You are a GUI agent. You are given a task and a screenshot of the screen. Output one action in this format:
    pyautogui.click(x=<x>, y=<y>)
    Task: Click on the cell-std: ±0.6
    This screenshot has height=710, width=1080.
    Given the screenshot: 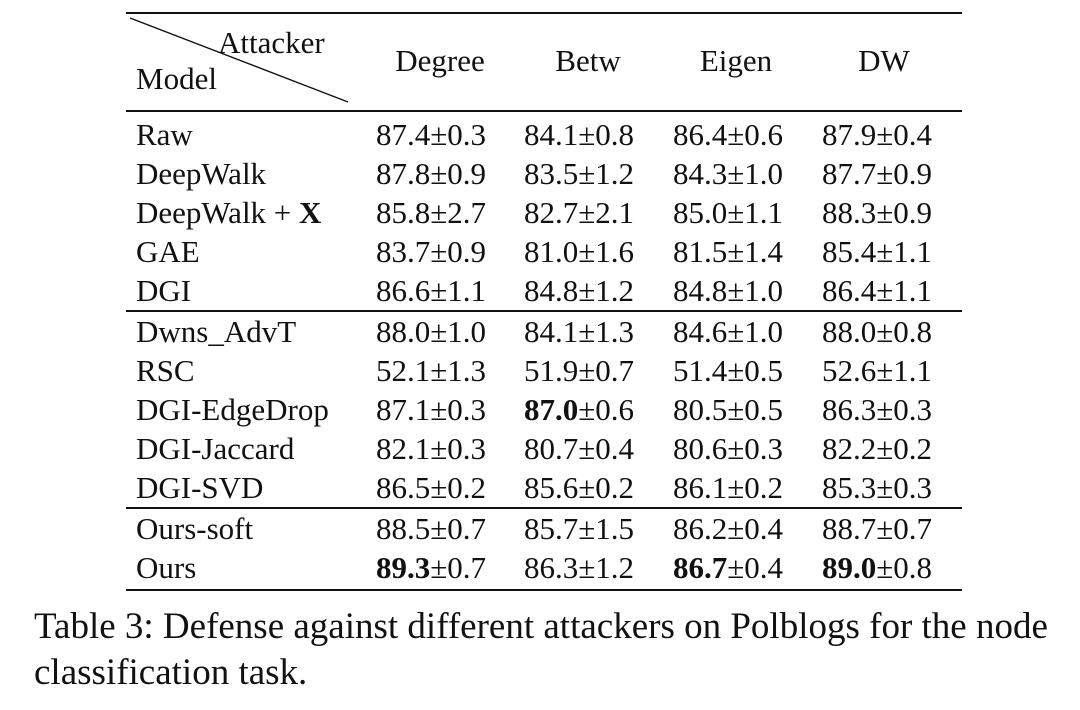 What is the action you would take?
    pyautogui.click(x=606, y=409)
    